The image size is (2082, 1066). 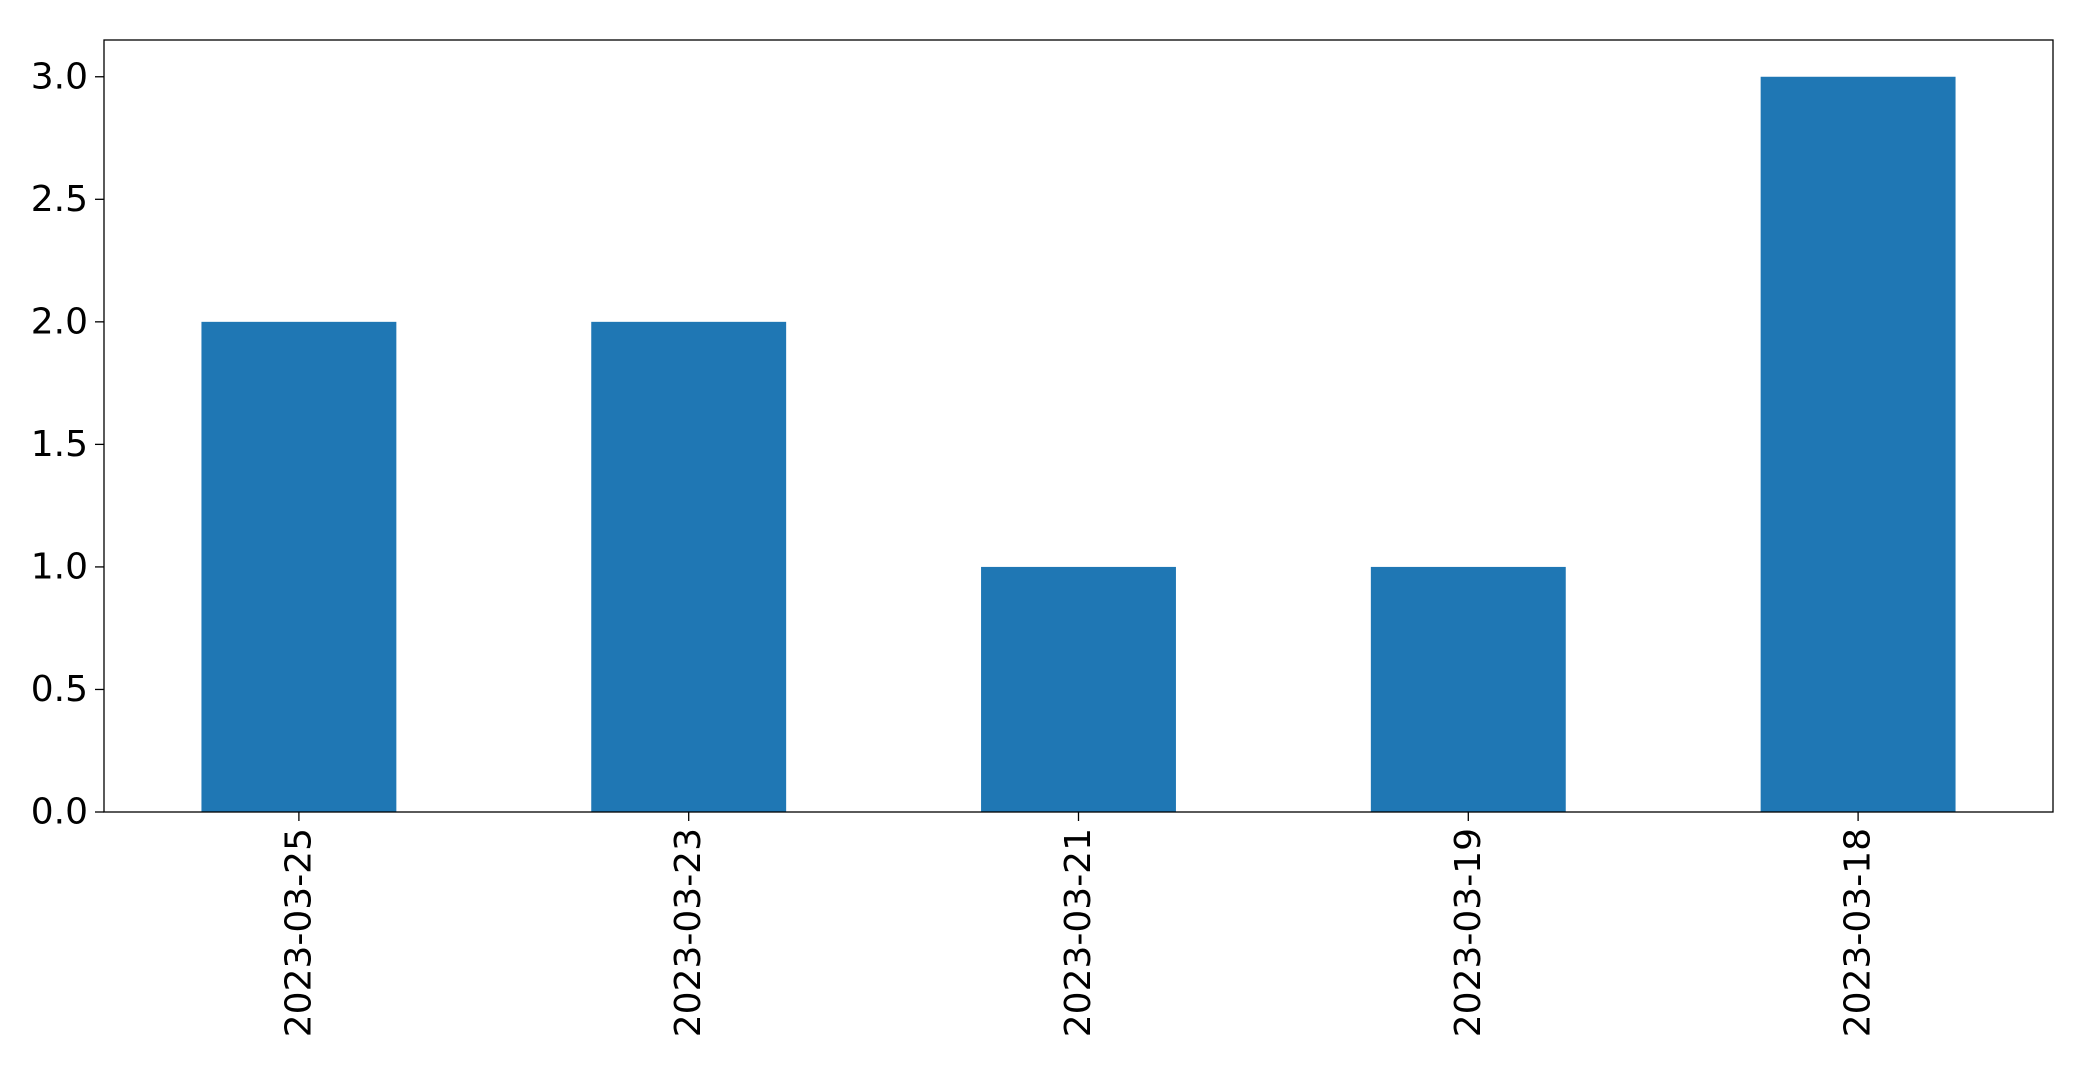 What do you see at coordinates (59, 76) in the screenshot?
I see `y-tick-label: 3.0` at bounding box center [59, 76].